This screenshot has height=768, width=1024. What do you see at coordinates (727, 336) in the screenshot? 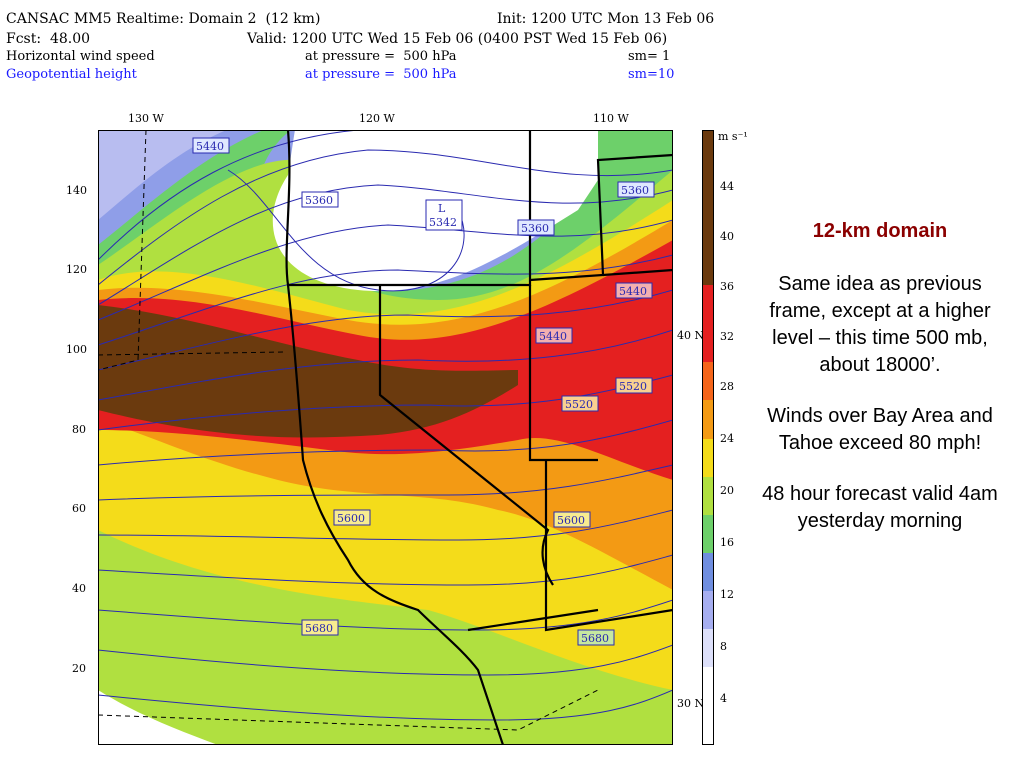
I see `colorbar-label: 32` at bounding box center [727, 336].